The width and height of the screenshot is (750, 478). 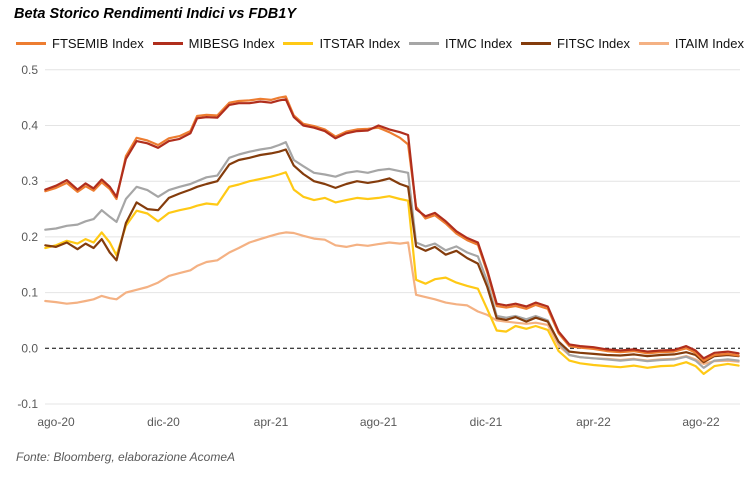 I want to click on y-tick-label: -0.1, so click(x=27, y=404).